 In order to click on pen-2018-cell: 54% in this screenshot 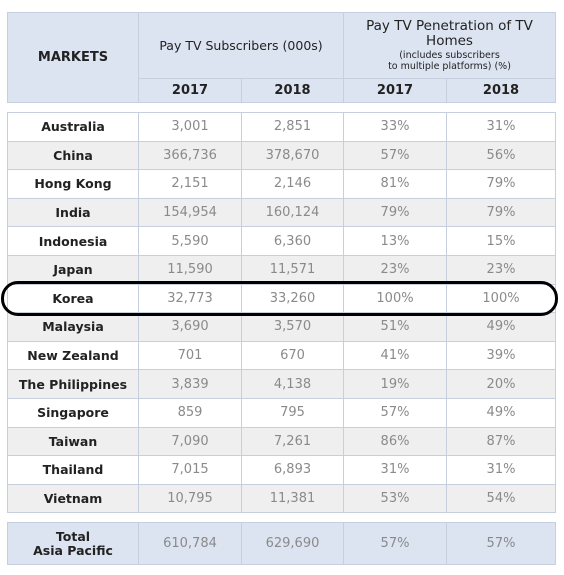, I will do `click(501, 498)`.